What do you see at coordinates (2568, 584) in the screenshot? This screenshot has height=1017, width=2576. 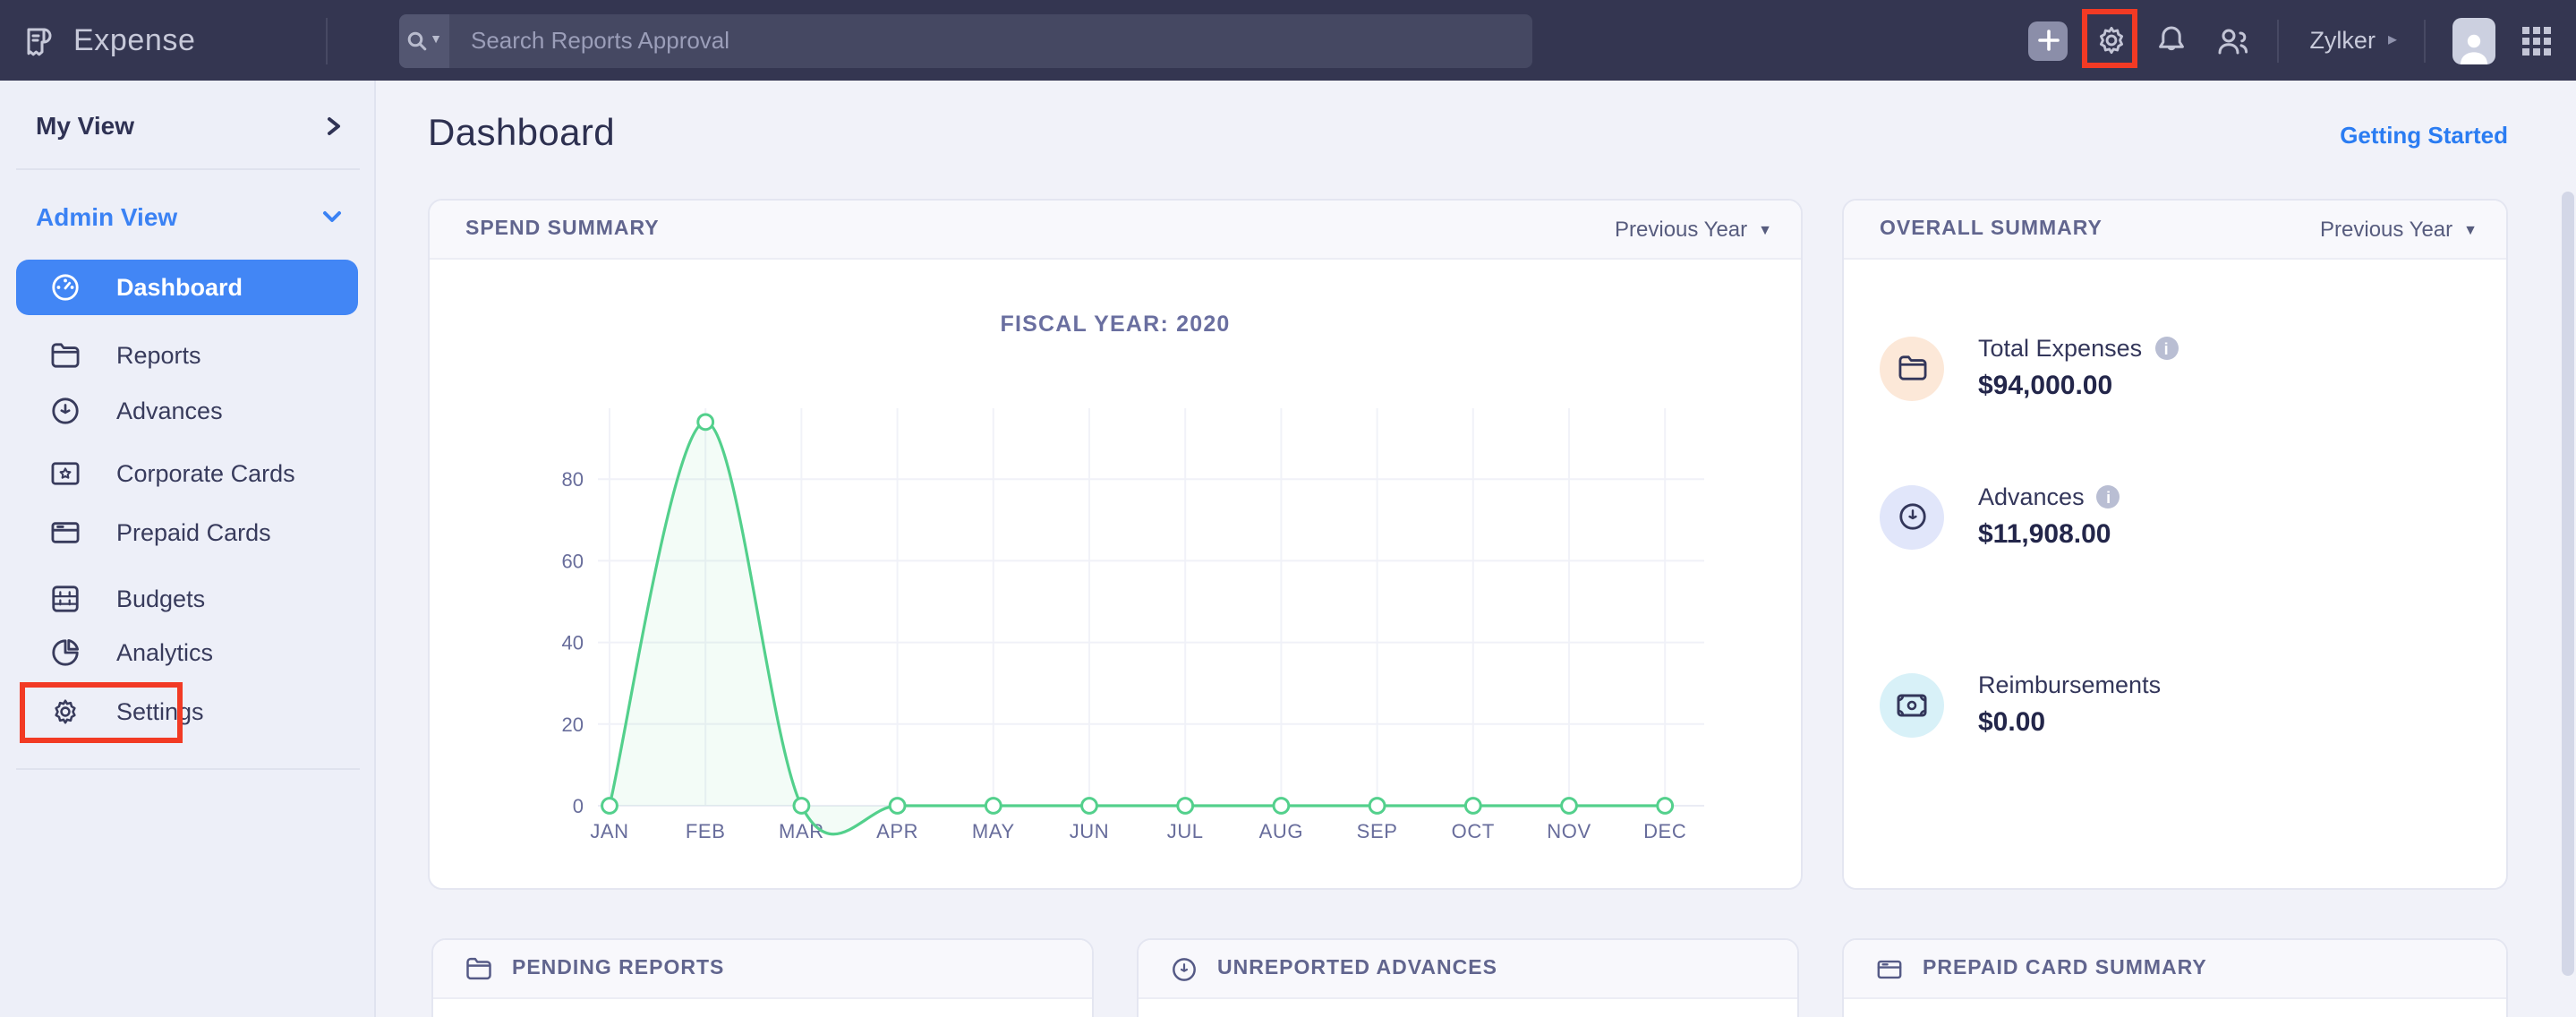 I see `vertical-scrollbar` at bounding box center [2568, 584].